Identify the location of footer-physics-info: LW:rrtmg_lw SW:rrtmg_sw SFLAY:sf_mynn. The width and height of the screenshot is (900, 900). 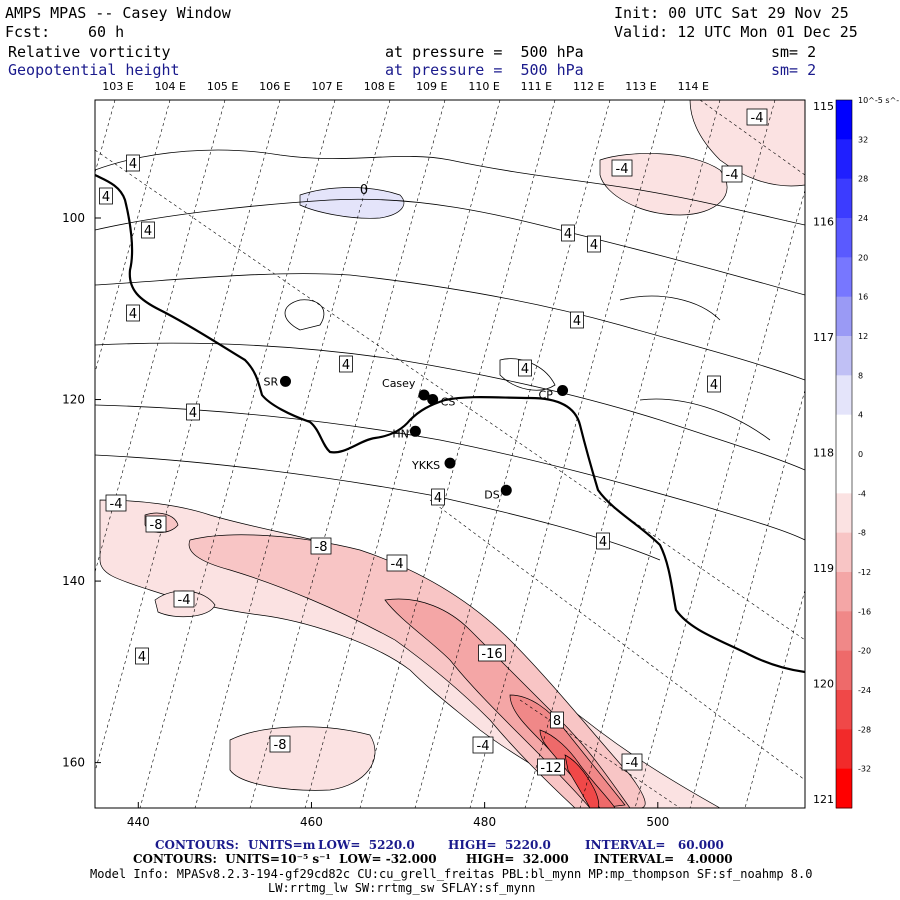
(402, 888).